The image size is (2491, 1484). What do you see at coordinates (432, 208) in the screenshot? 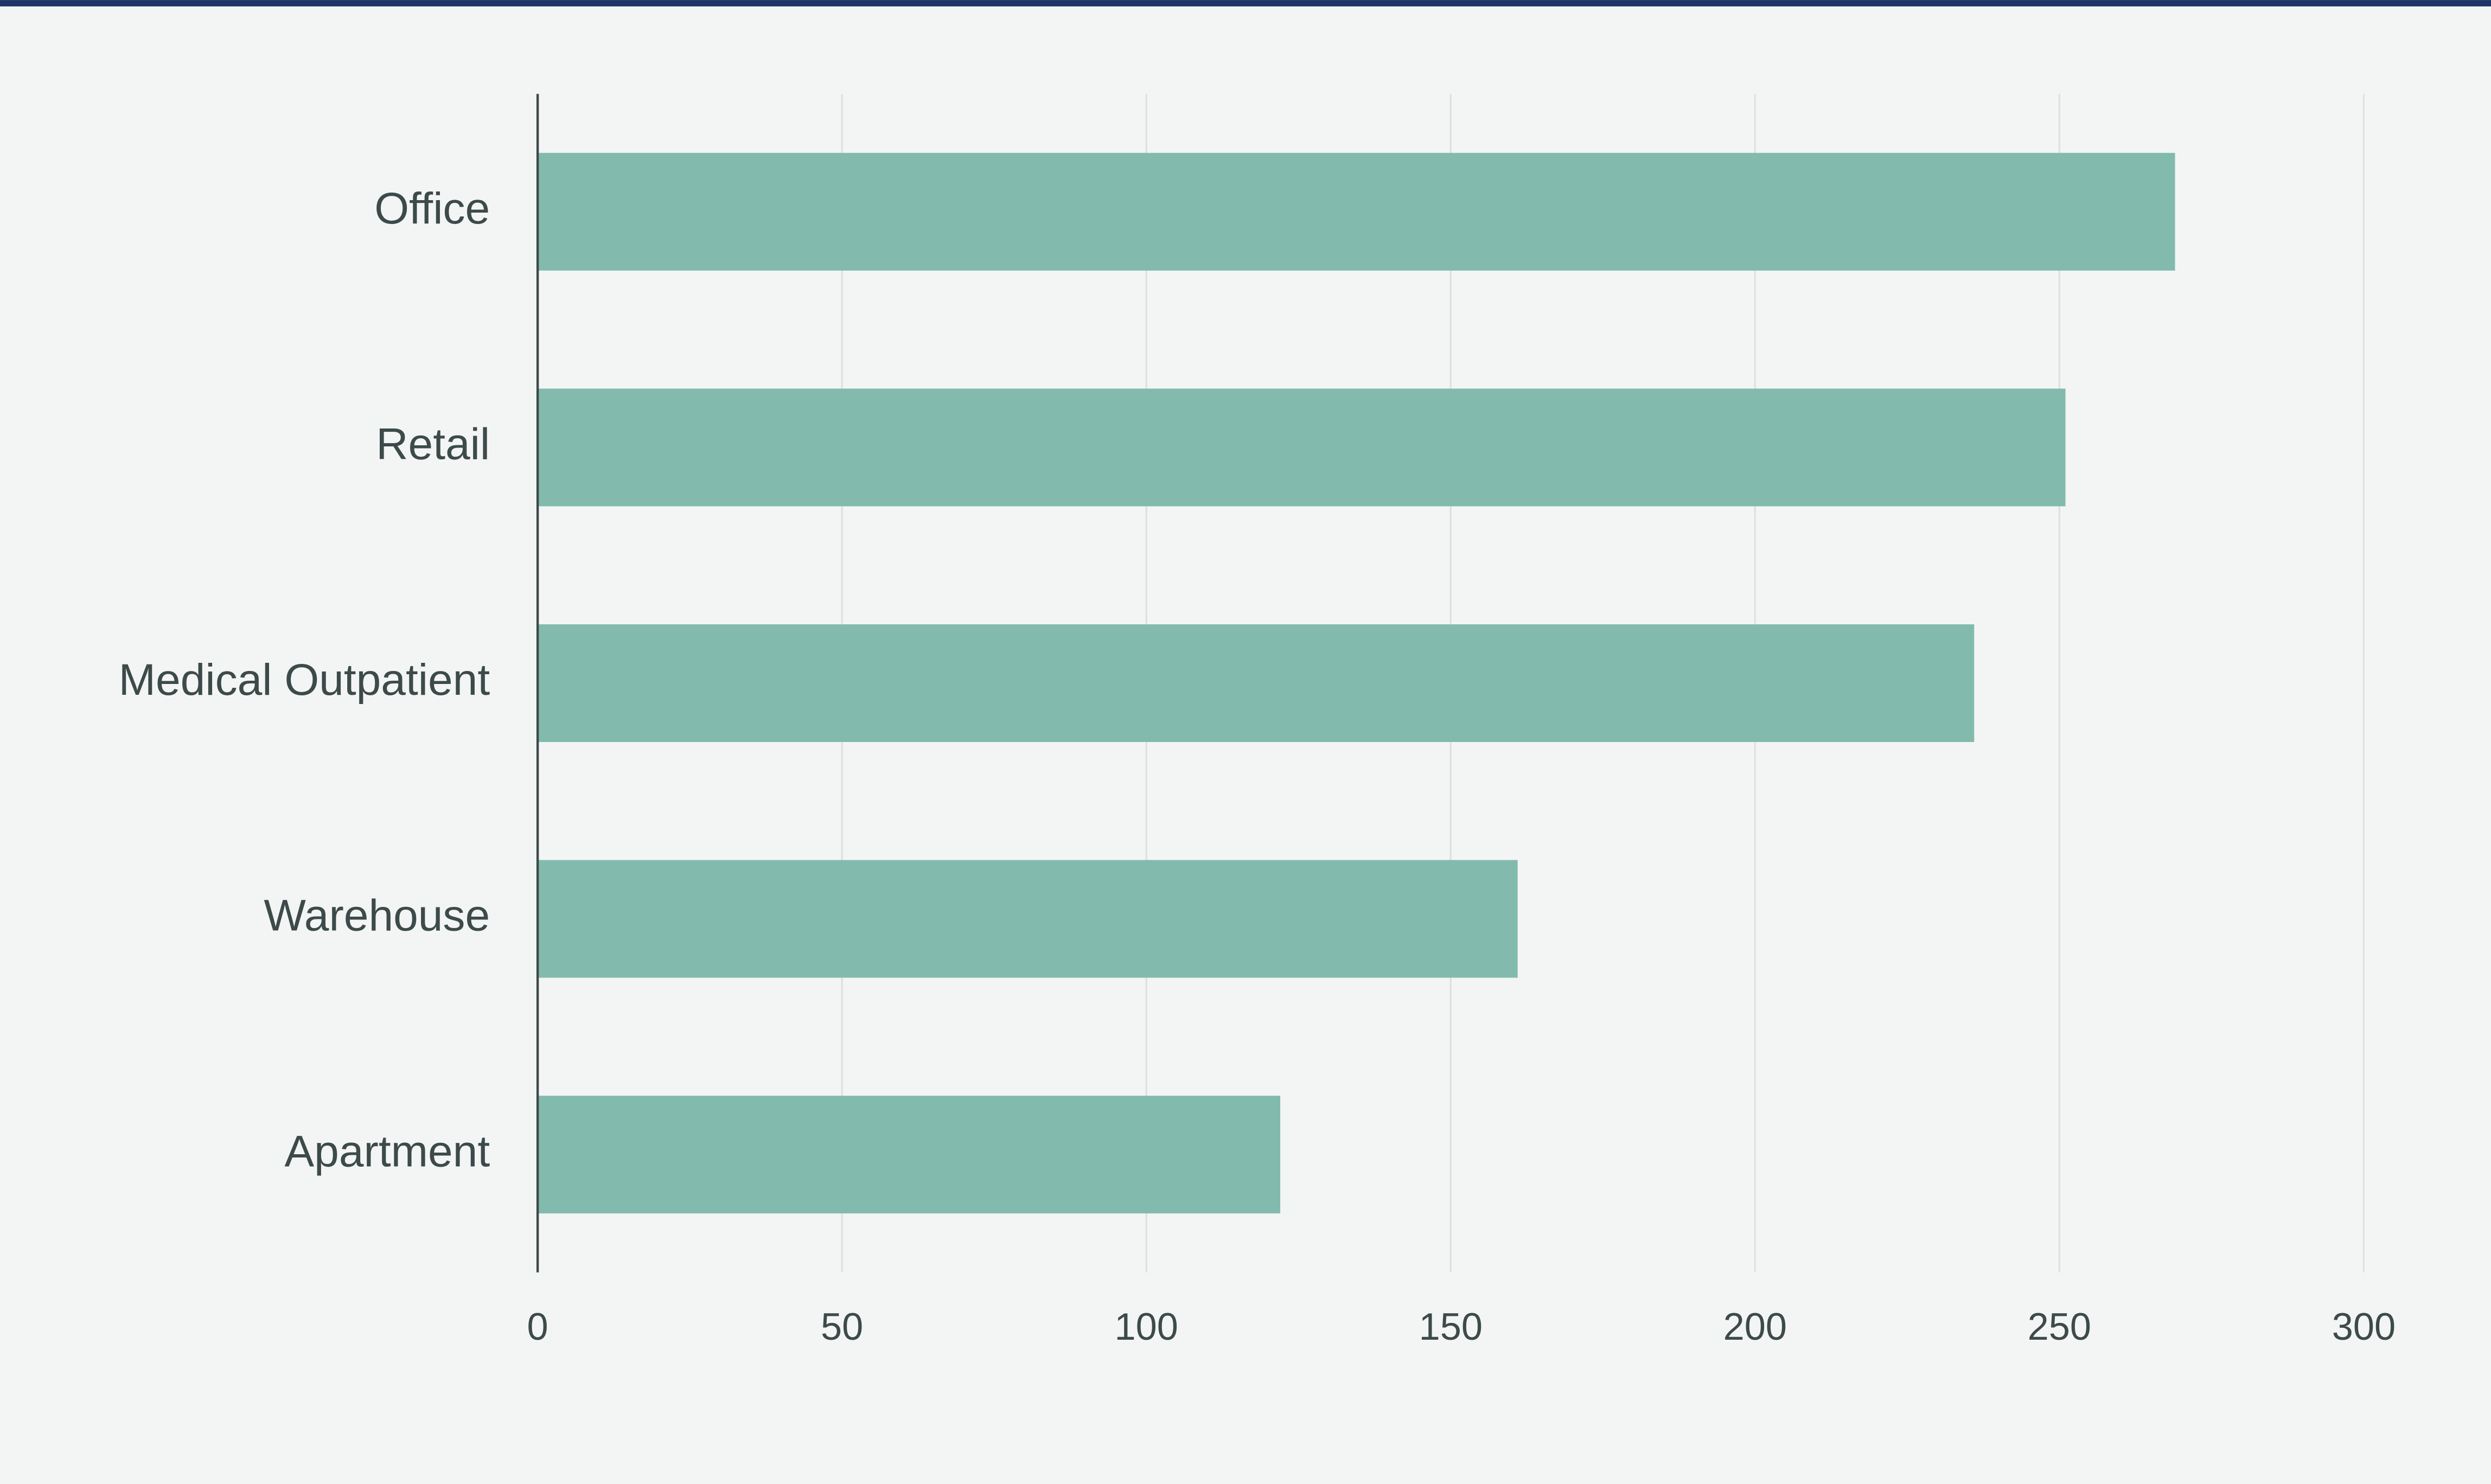
I see `y-tick-label: Office` at bounding box center [432, 208].